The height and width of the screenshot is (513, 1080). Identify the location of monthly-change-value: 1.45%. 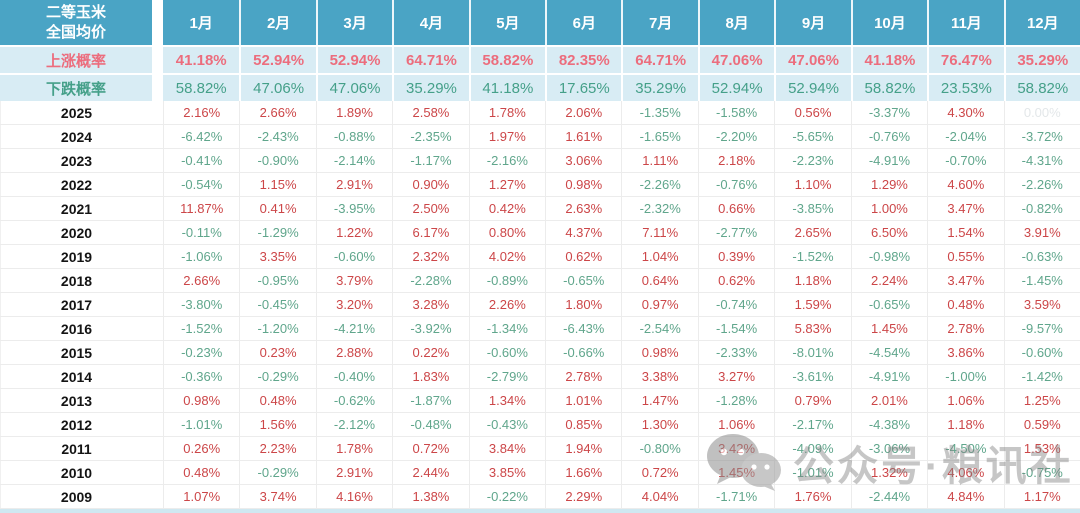
(888, 328).